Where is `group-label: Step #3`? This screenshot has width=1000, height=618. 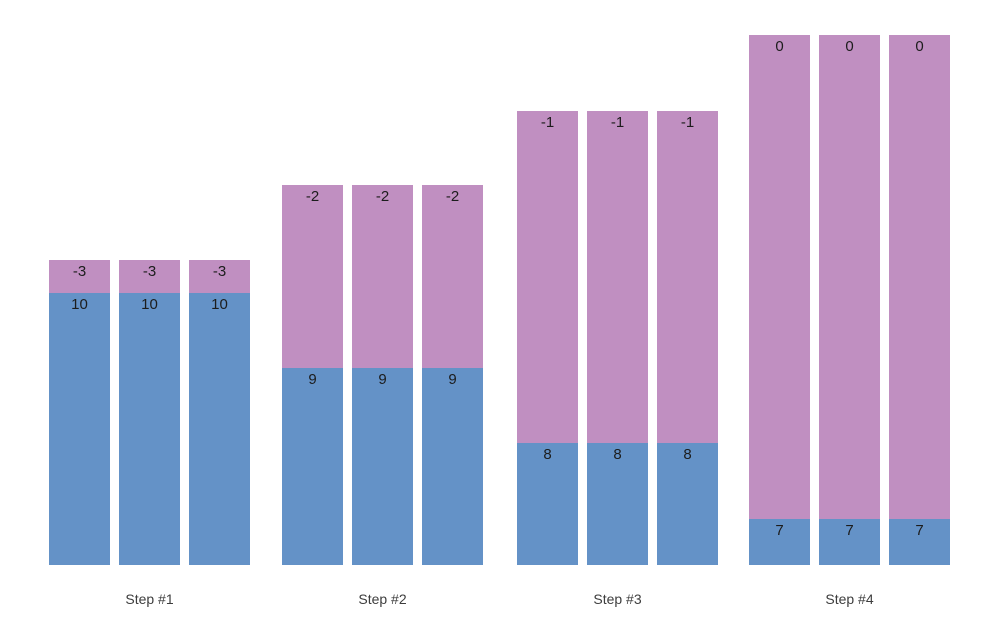 group-label: Step #3 is located at coordinates (617, 599).